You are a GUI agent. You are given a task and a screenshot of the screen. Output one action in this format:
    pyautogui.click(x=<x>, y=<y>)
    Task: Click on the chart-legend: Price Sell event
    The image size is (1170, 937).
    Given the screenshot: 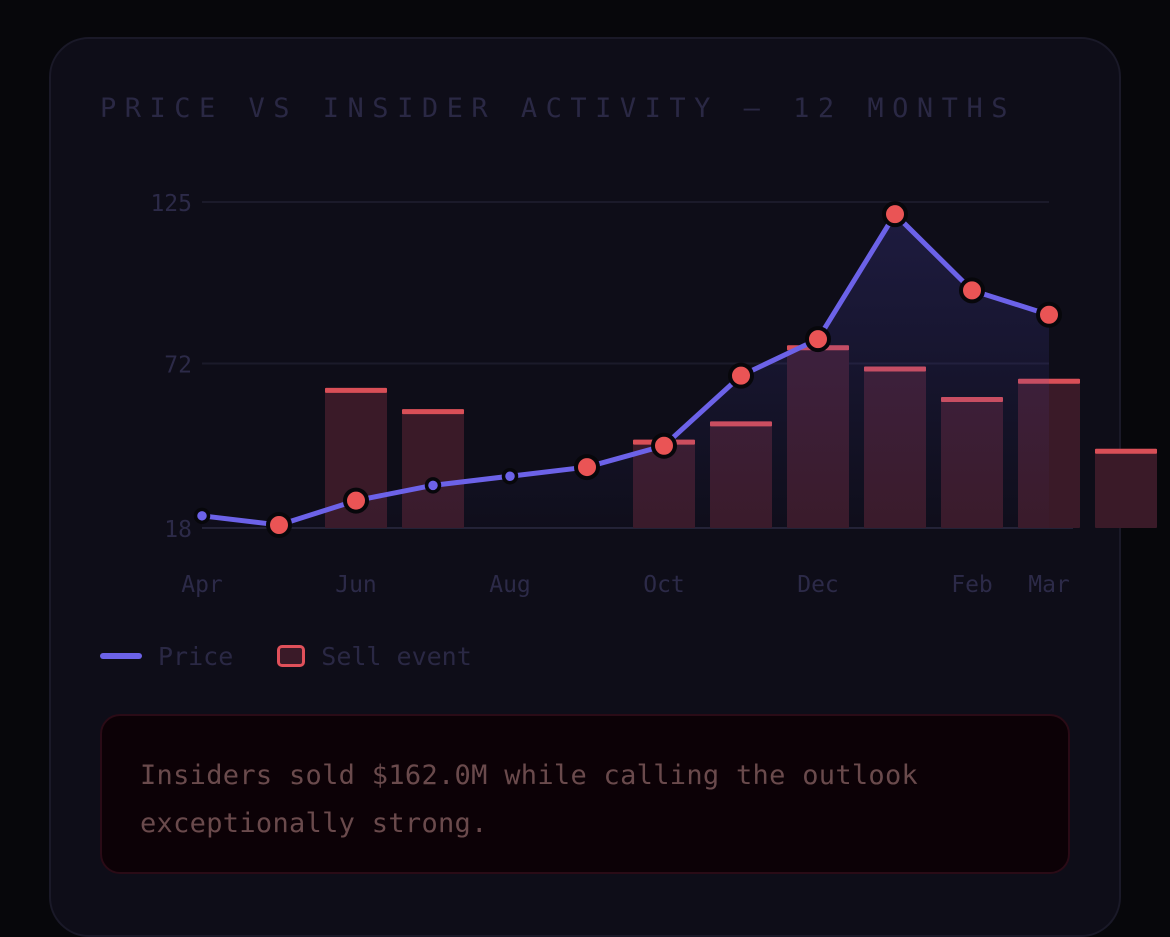 What is the action you would take?
    pyautogui.click(x=308, y=656)
    